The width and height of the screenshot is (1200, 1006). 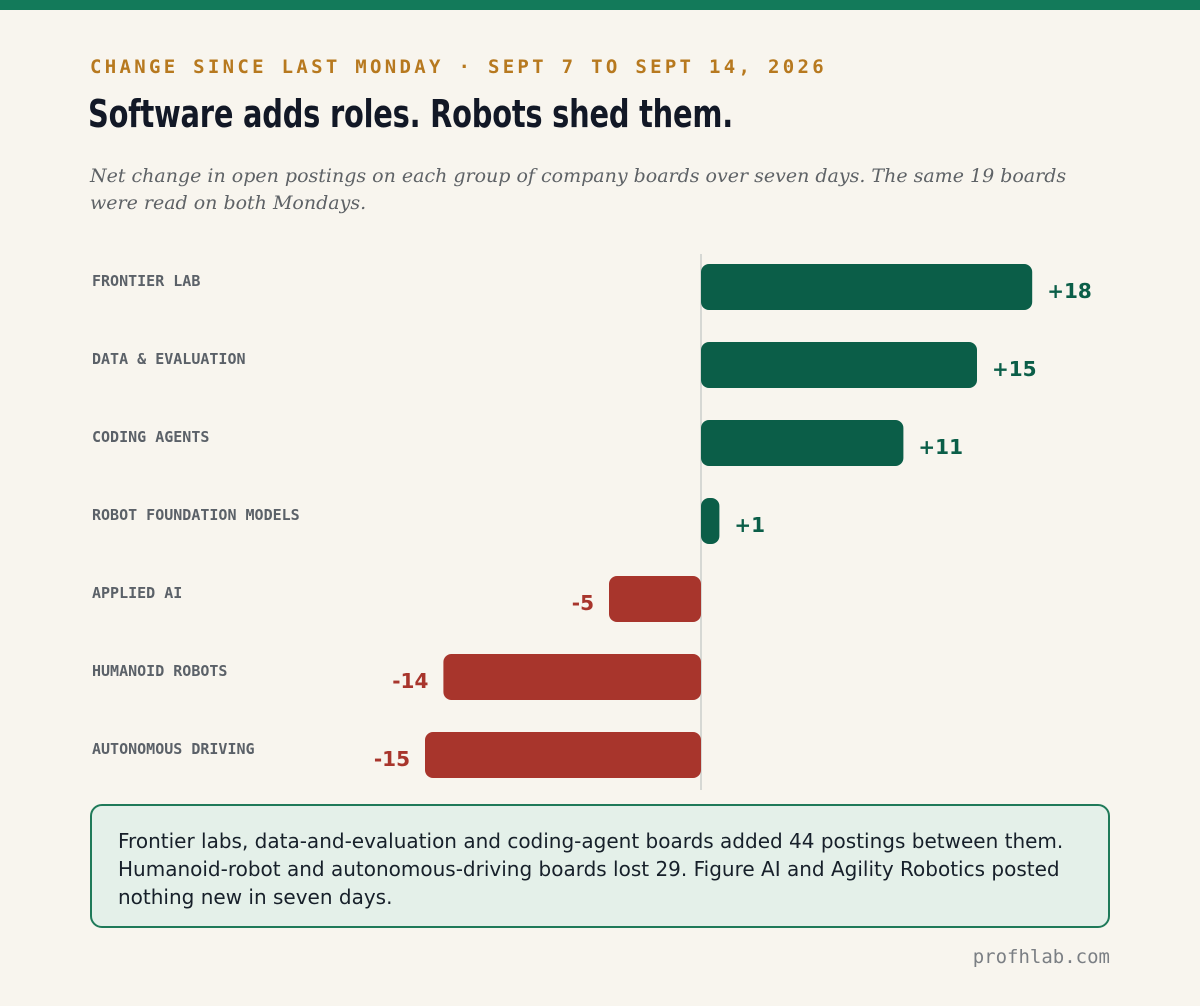 What do you see at coordinates (583, 603) in the screenshot?
I see `value-label-applied-ai: -5` at bounding box center [583, 603].